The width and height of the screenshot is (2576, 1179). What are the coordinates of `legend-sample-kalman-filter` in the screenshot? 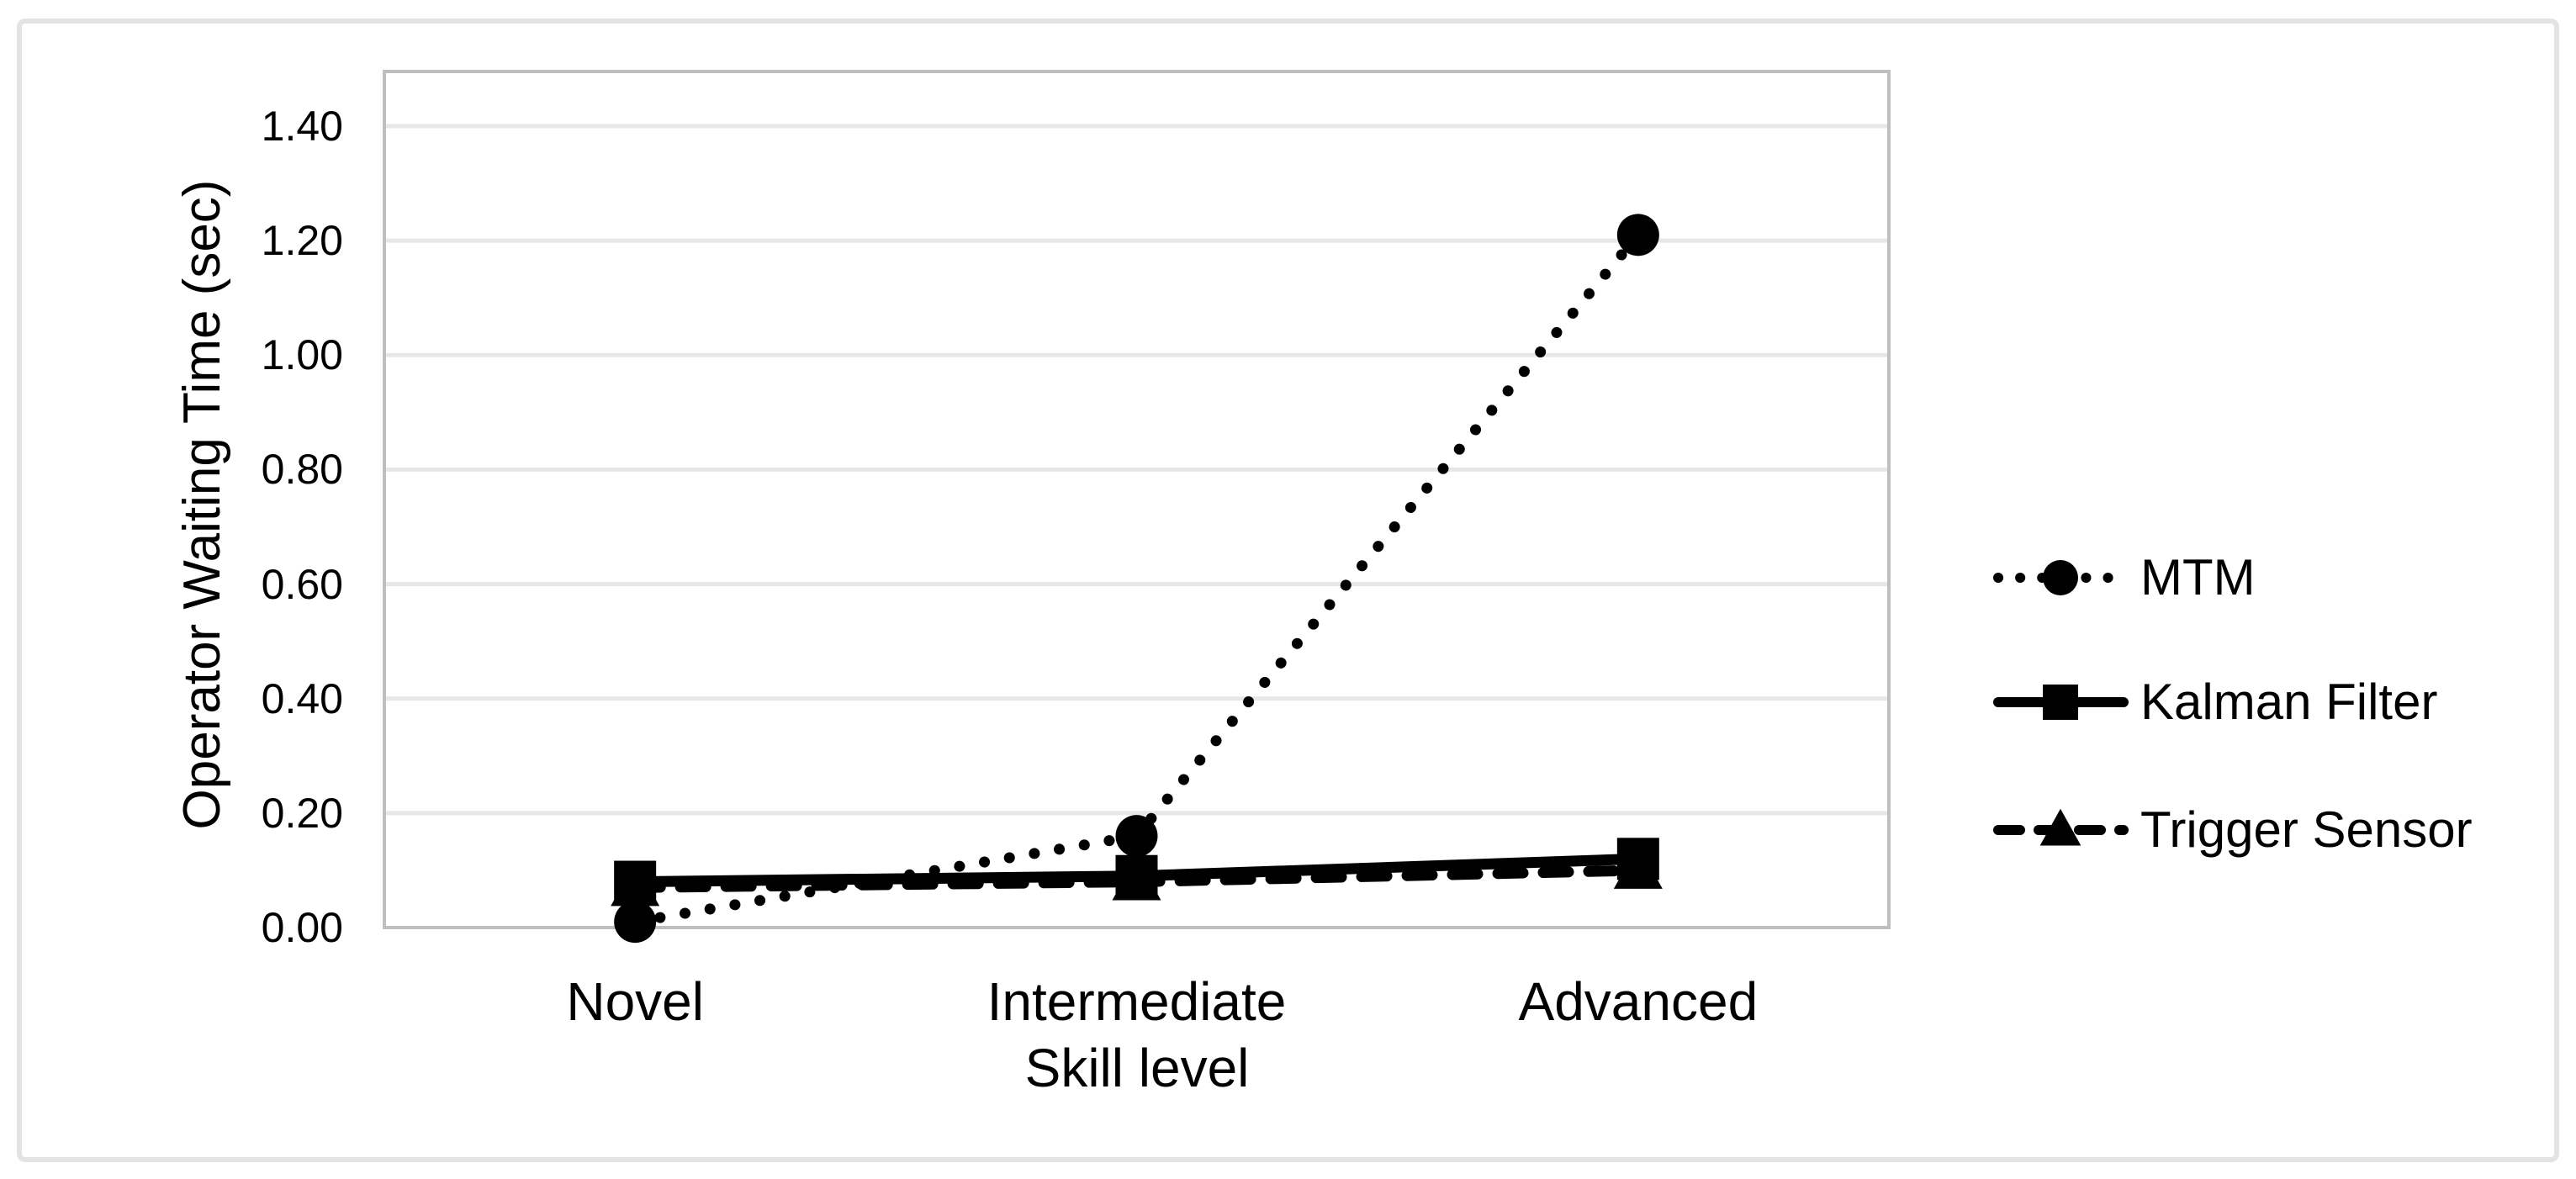 It's located at (2061, 702).